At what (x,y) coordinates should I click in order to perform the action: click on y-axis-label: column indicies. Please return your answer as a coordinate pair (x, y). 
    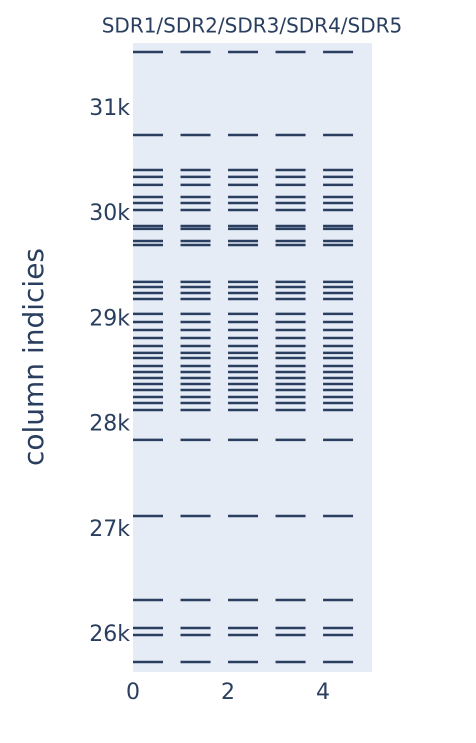
    Looking at the image, I should click on (33, 357).